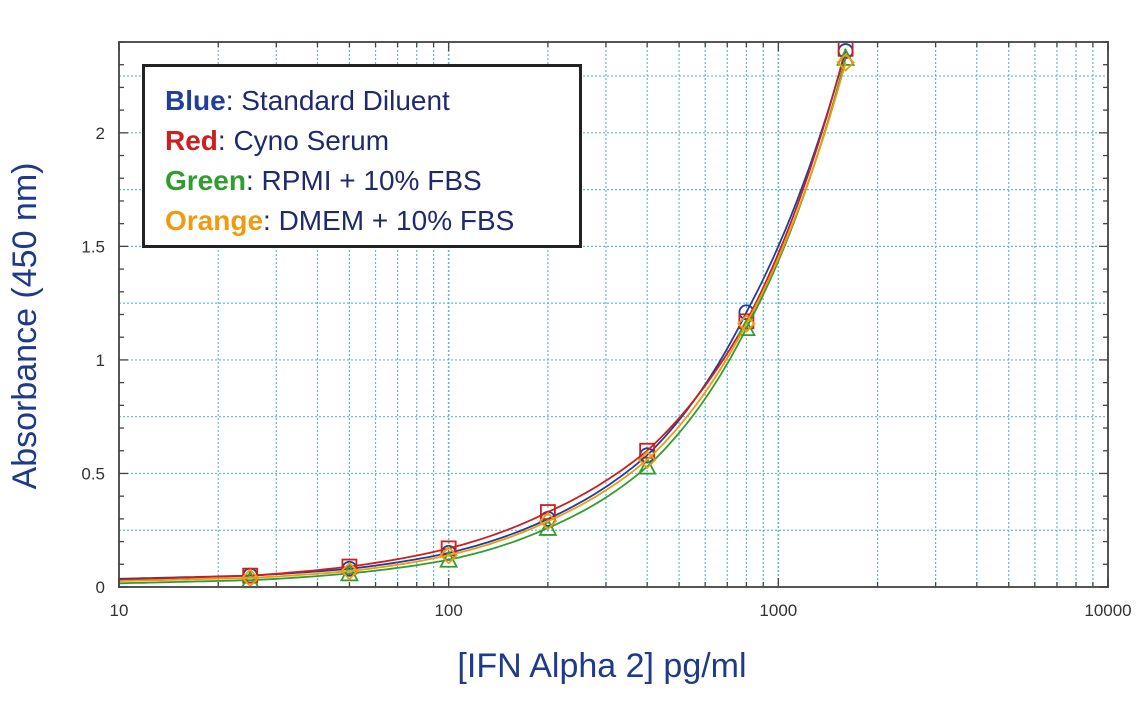 This screenshot has width=1143, height=711. What do you see at coordinates (100, 587) in the screenshot?
I see `y-tick-label: 0` at bounding box center [100, 587].